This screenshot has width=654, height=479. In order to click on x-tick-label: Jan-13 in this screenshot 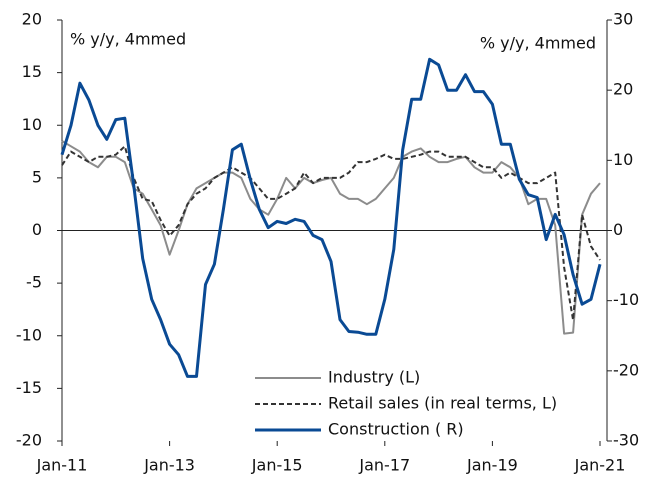, I will do `click(169, 465)`.